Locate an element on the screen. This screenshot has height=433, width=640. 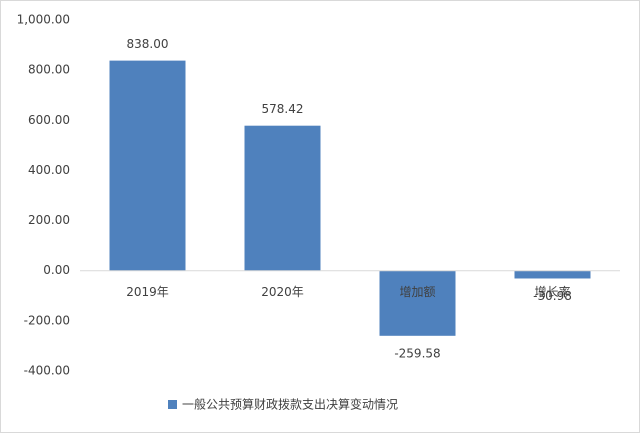
x-tick-label: 2020年 is located at coordinates (282, 292).